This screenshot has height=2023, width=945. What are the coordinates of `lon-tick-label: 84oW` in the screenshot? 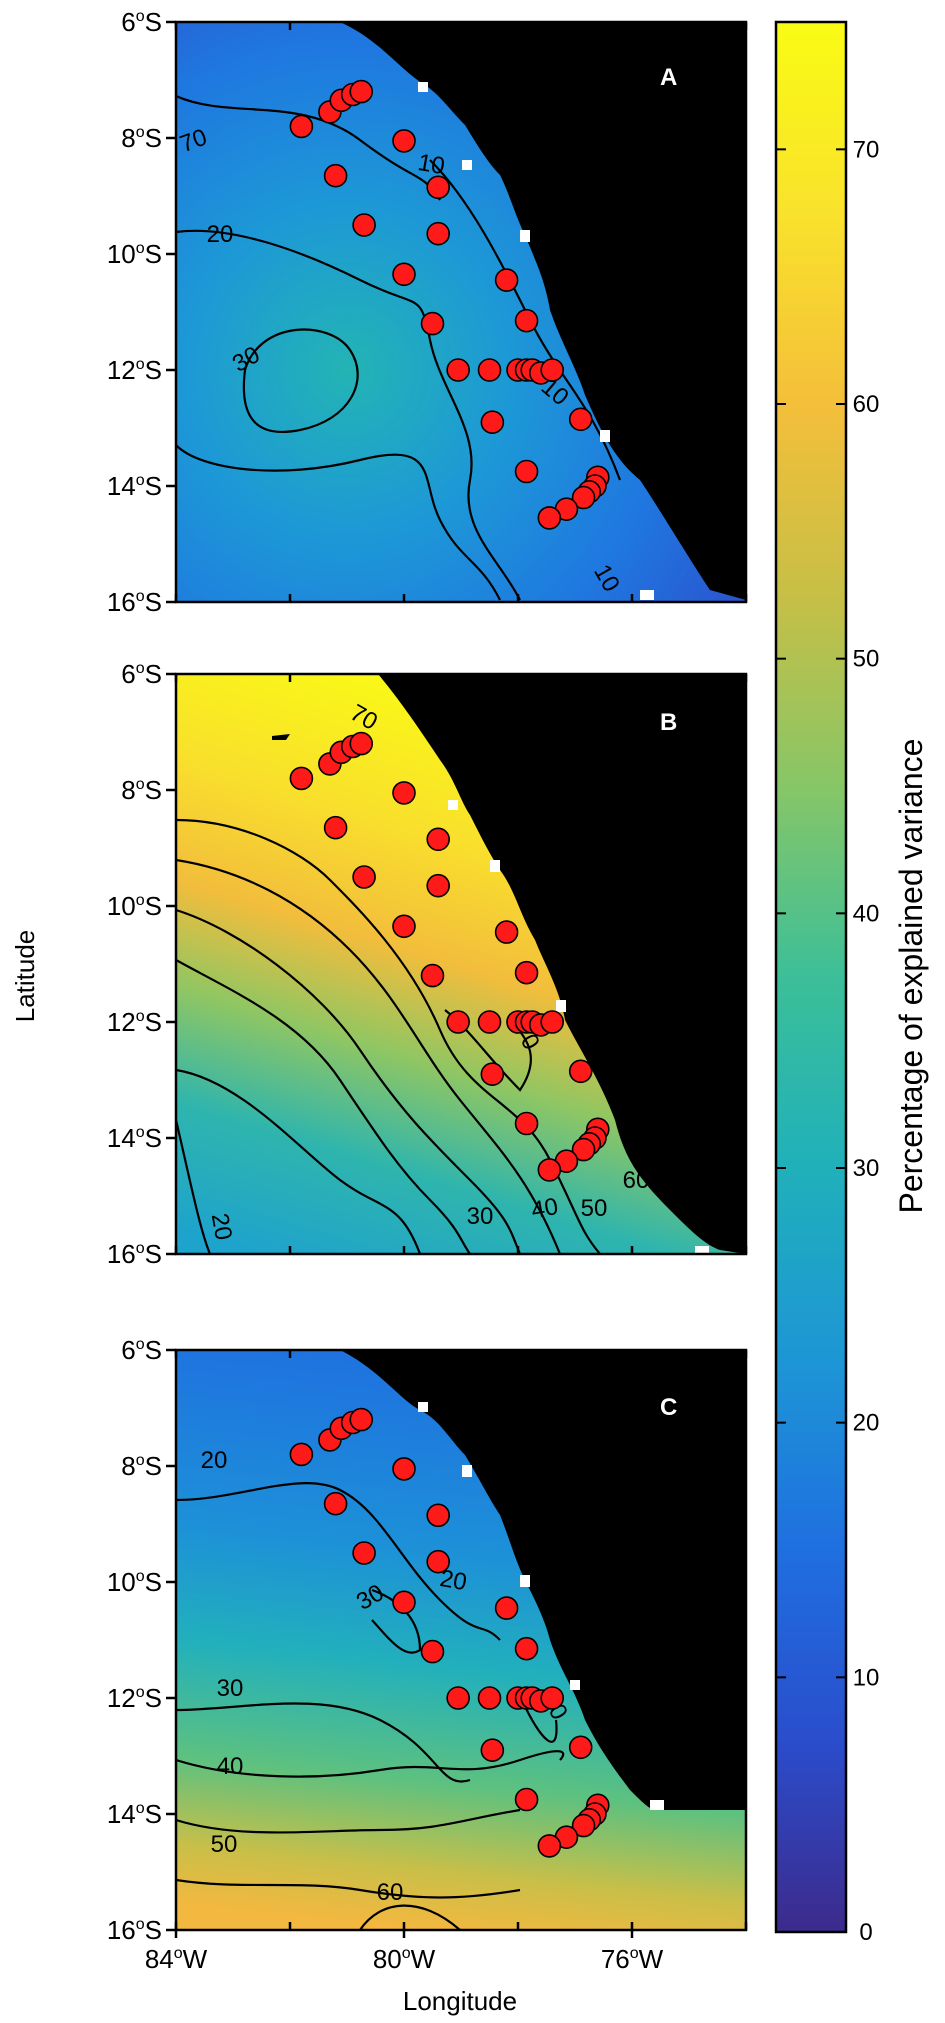 It's located at (176, 1959).